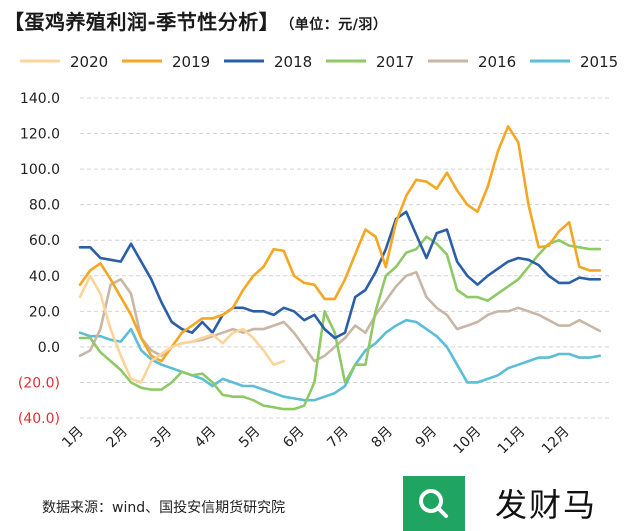 Image resolution: width=640 pixels, height=531 pixels. I want to click on legend-label: 2018, so click(293, 62).